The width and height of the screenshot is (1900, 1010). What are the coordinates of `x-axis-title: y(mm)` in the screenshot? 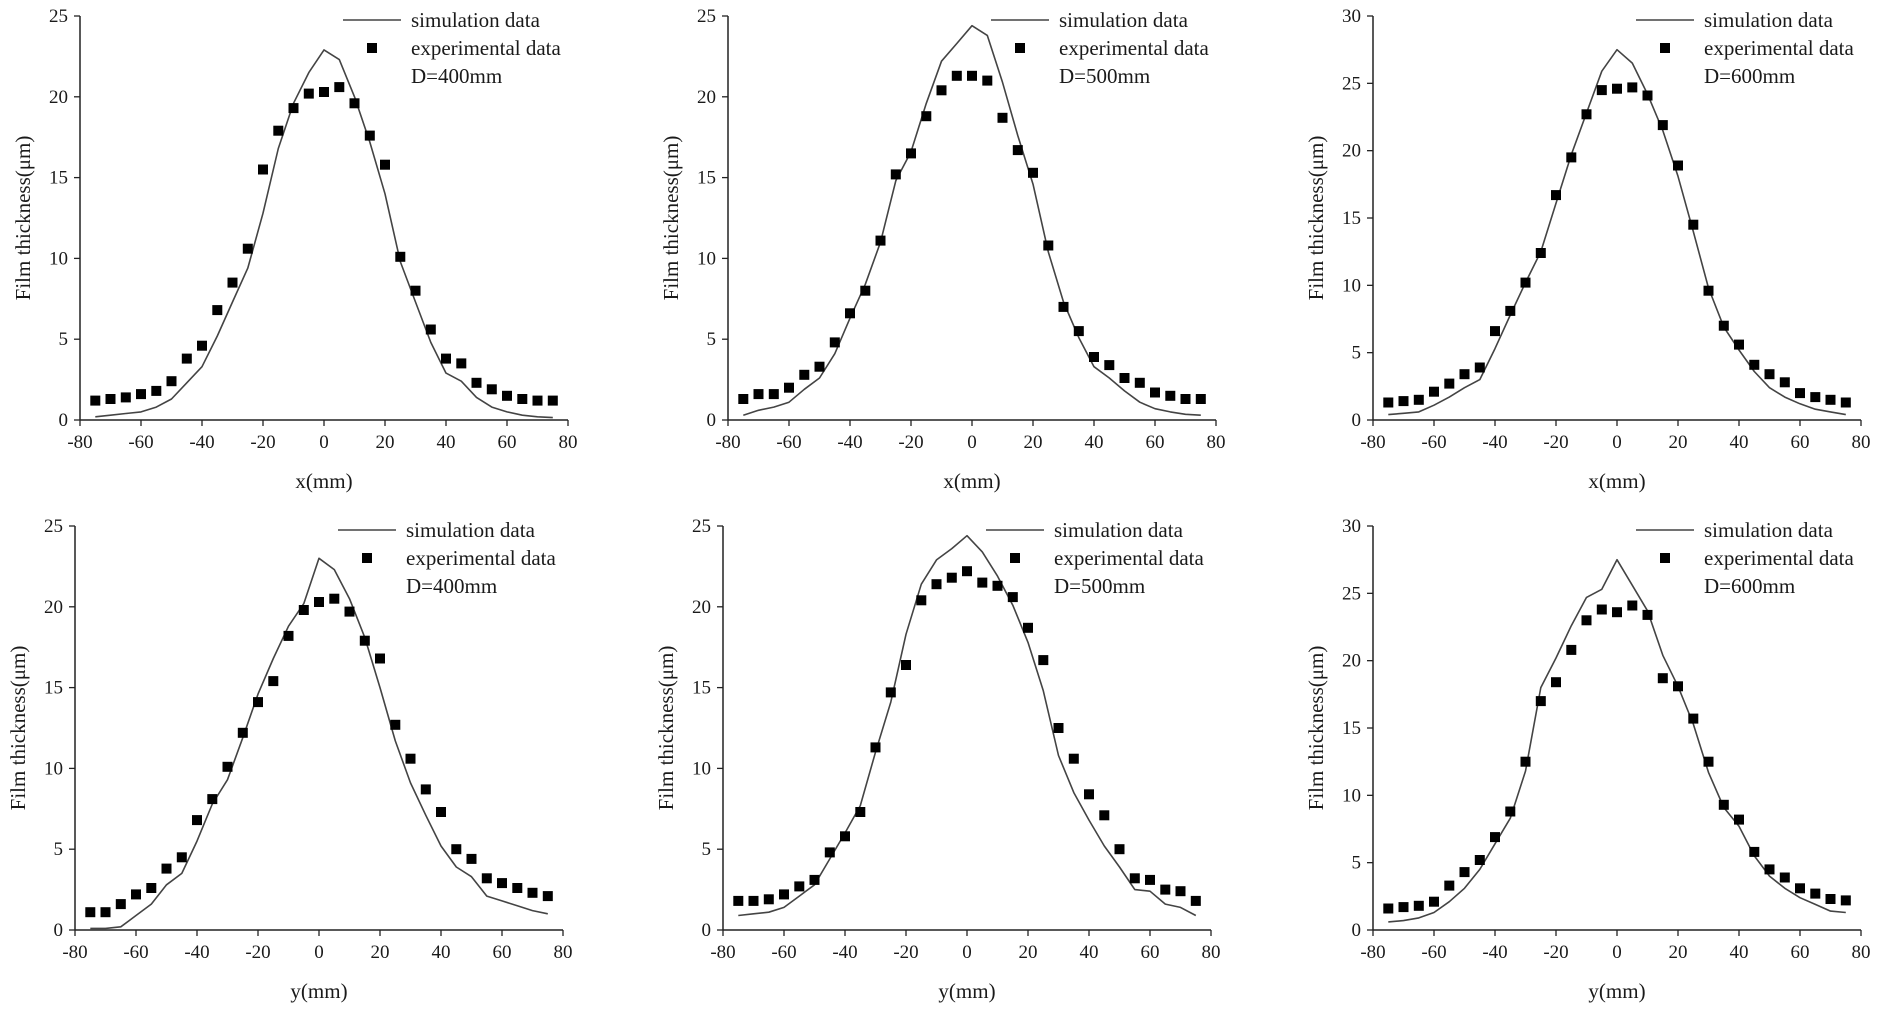 It's located at (318, 991).